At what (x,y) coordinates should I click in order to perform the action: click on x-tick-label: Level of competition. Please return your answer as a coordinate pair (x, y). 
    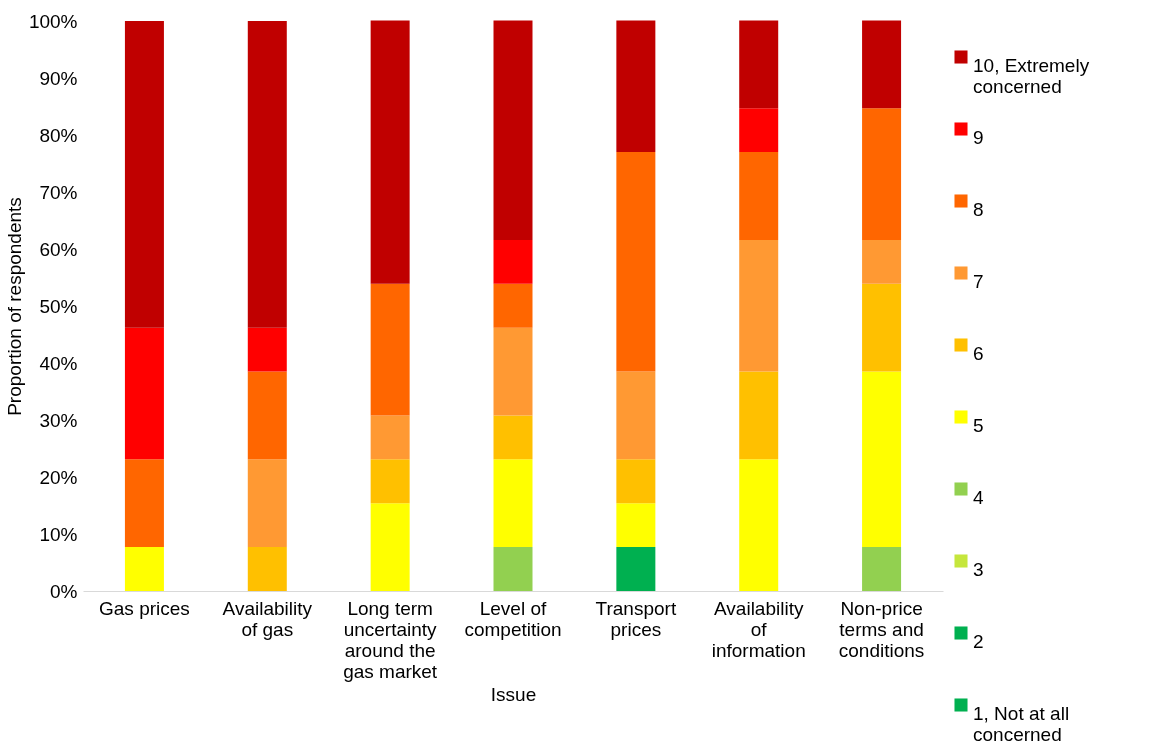
    Looking at the image, I should click on (513, 618).